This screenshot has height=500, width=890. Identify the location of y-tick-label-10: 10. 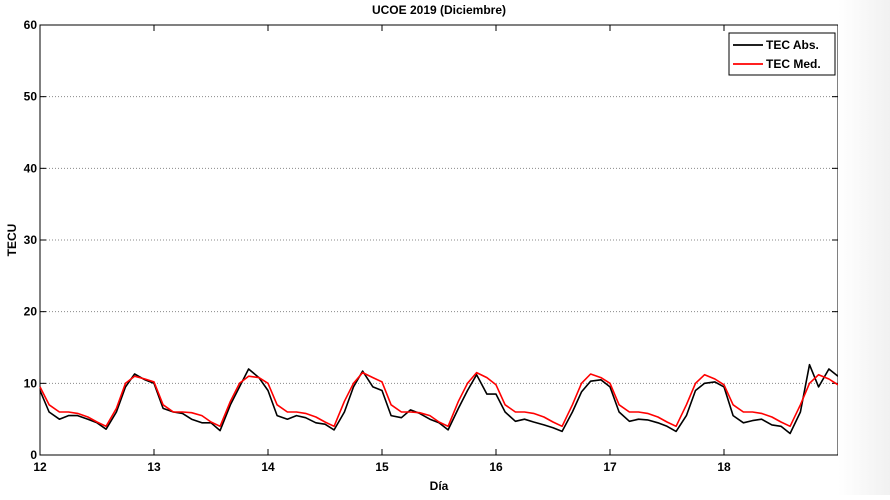
(31, 383).